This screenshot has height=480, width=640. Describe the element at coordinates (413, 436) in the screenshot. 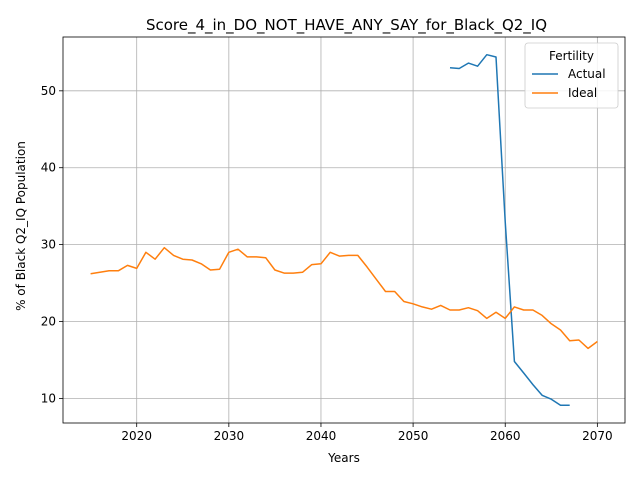

I see `x-tick-label: 2050` at that location.